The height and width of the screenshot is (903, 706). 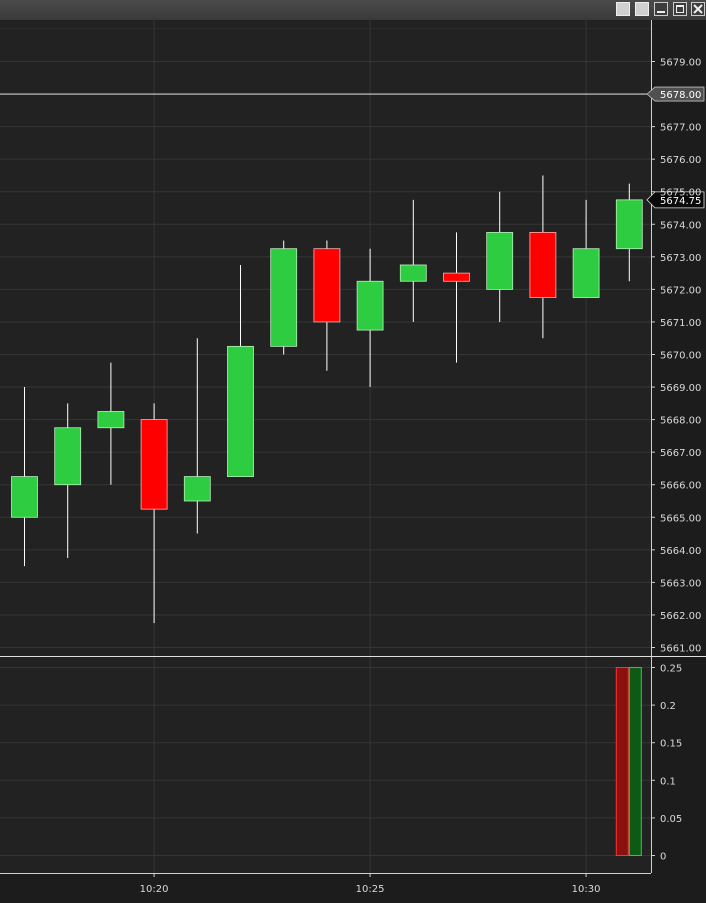 What do you see at coordinates (680, 323) in the screenshot?
I see `price-tick-label: 5671.00` at bounding box center [680, 323].